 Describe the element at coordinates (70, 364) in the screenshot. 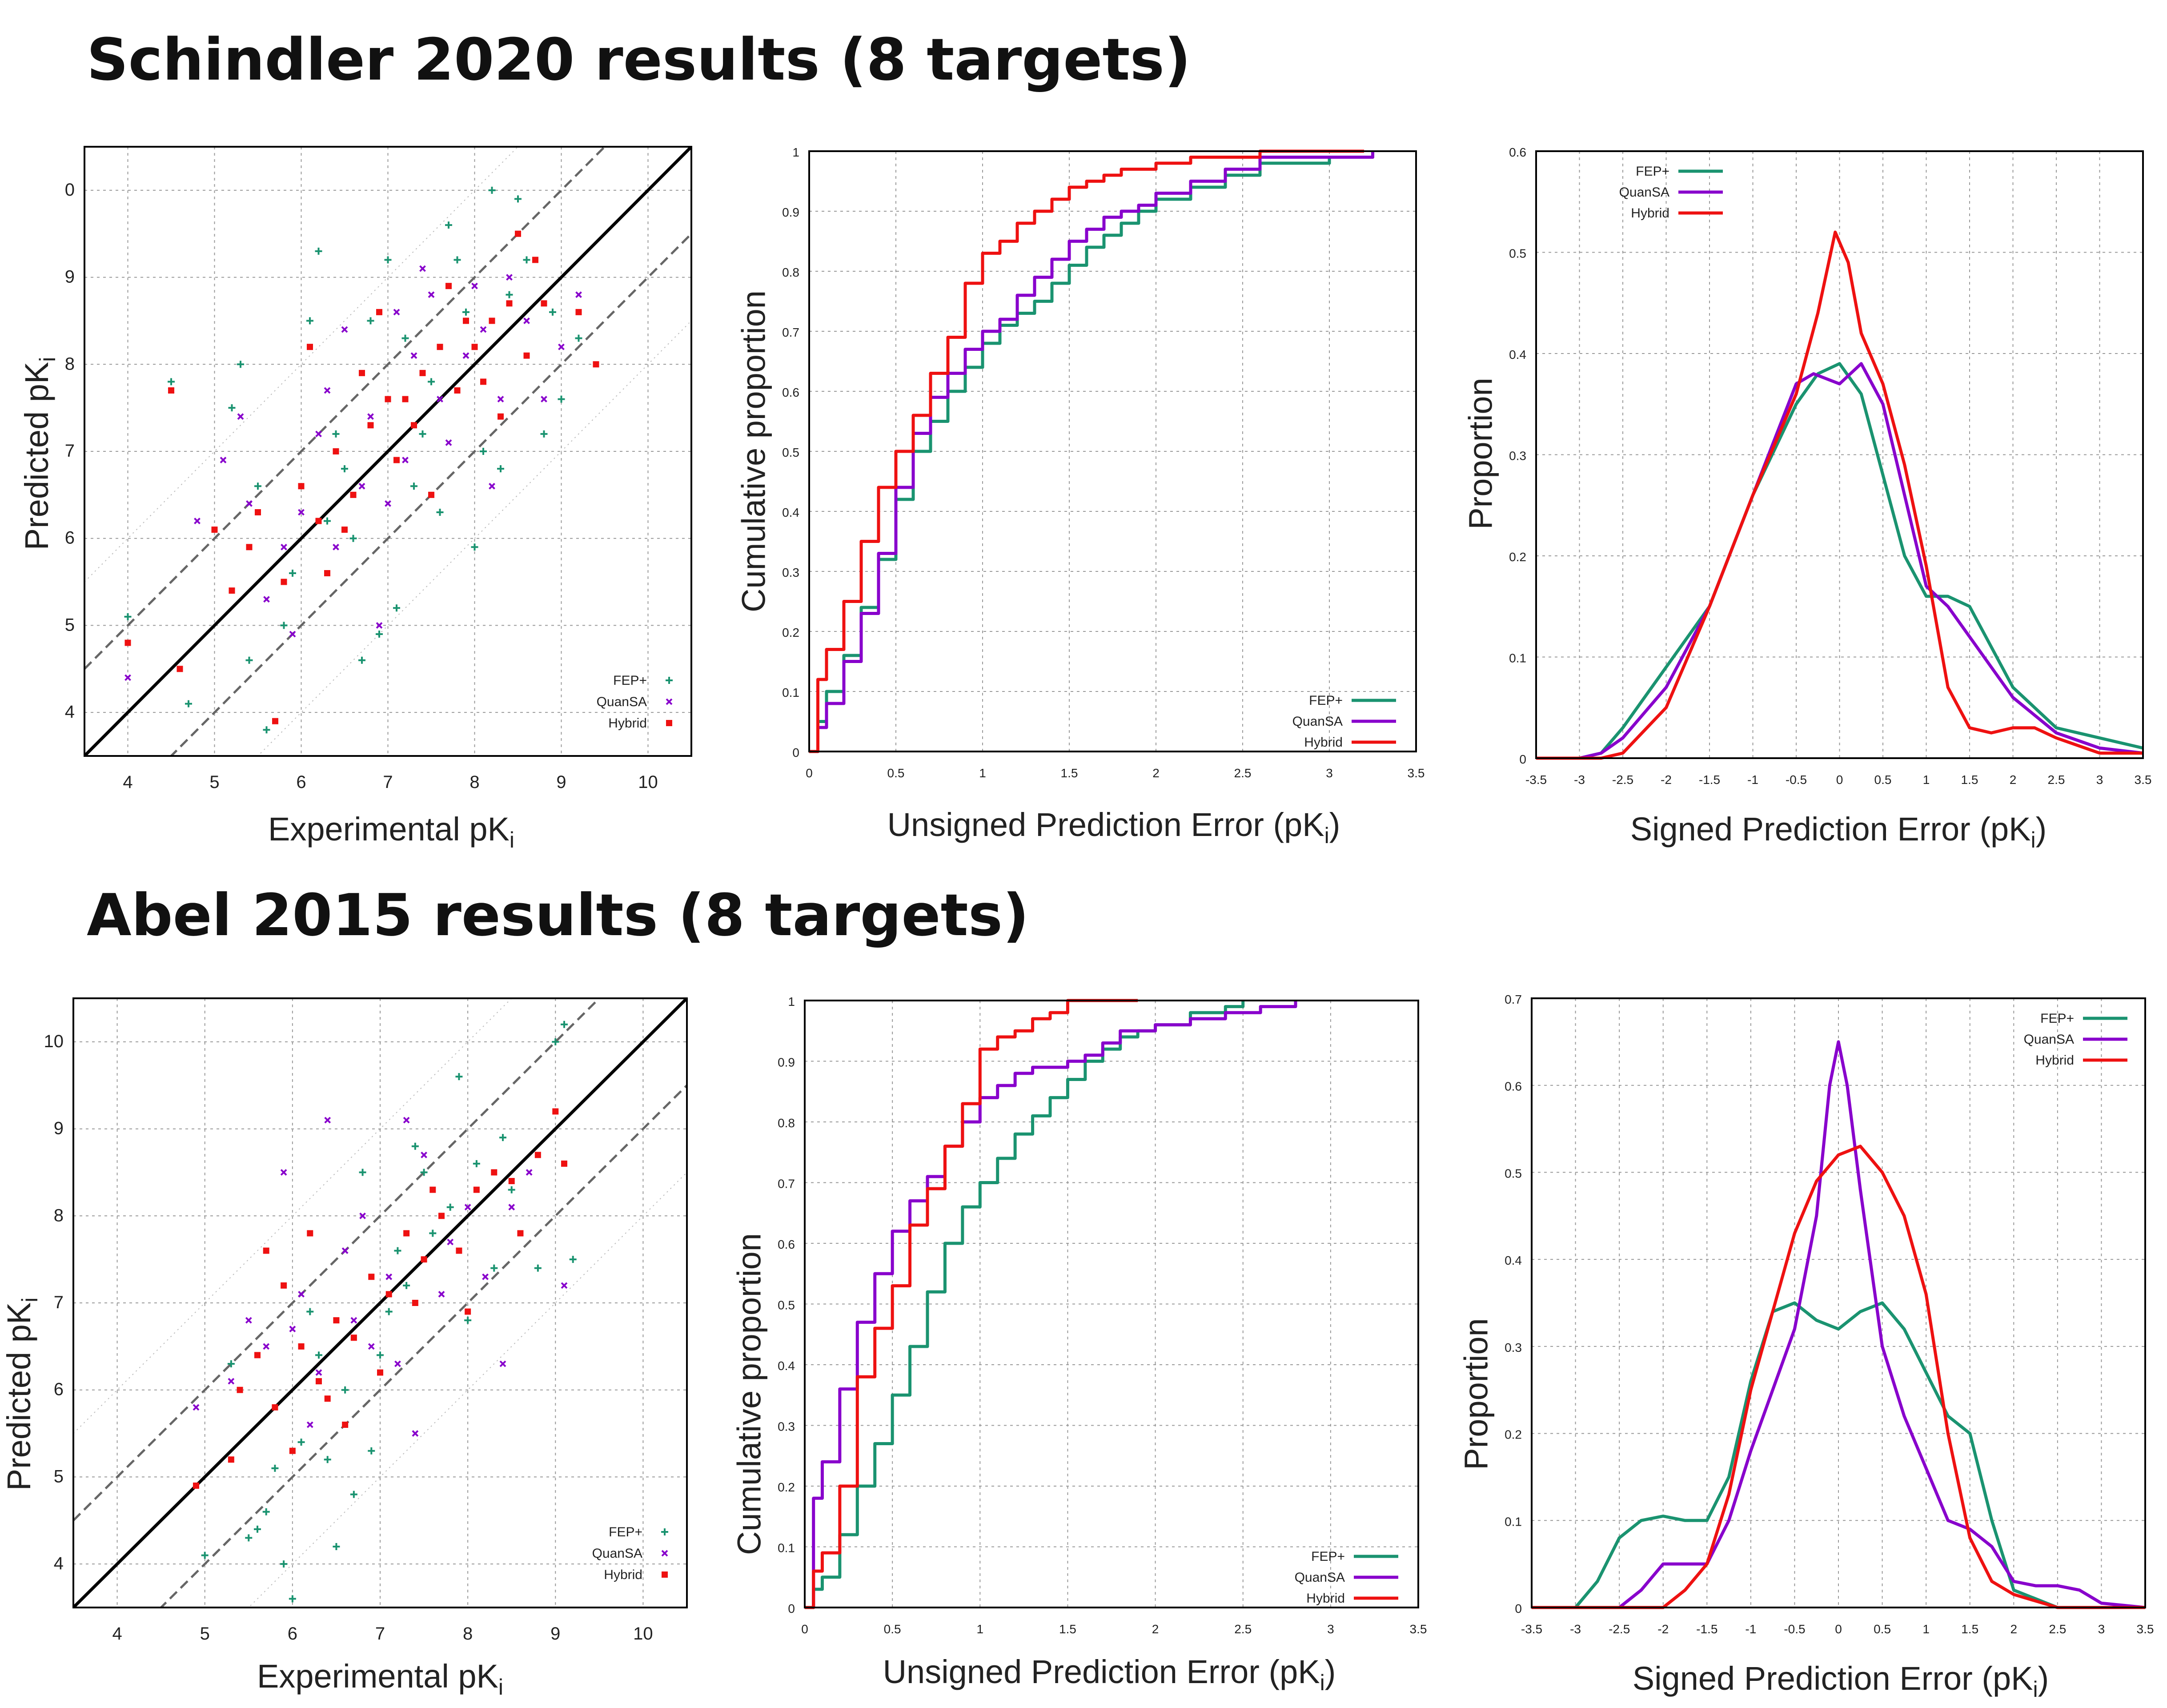

I see `y-tick-label: 8` at that location.